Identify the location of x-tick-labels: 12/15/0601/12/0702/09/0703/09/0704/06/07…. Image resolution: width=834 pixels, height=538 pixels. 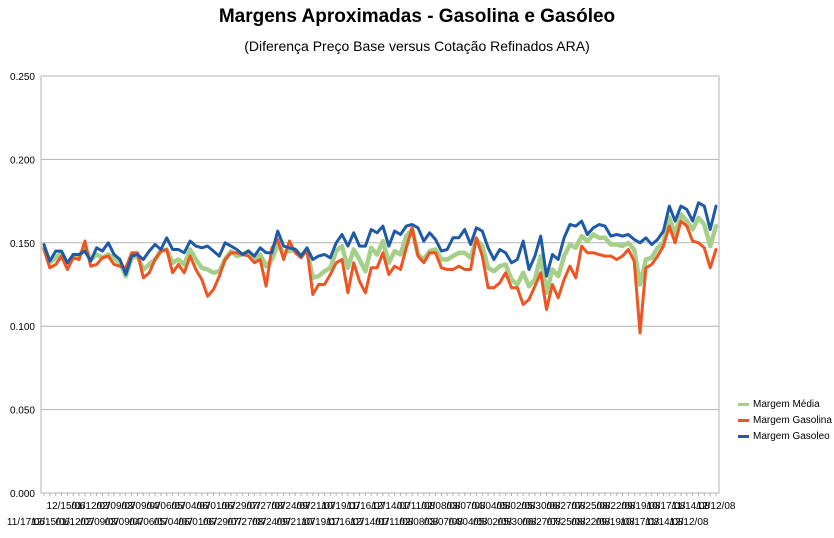
(371, 514).